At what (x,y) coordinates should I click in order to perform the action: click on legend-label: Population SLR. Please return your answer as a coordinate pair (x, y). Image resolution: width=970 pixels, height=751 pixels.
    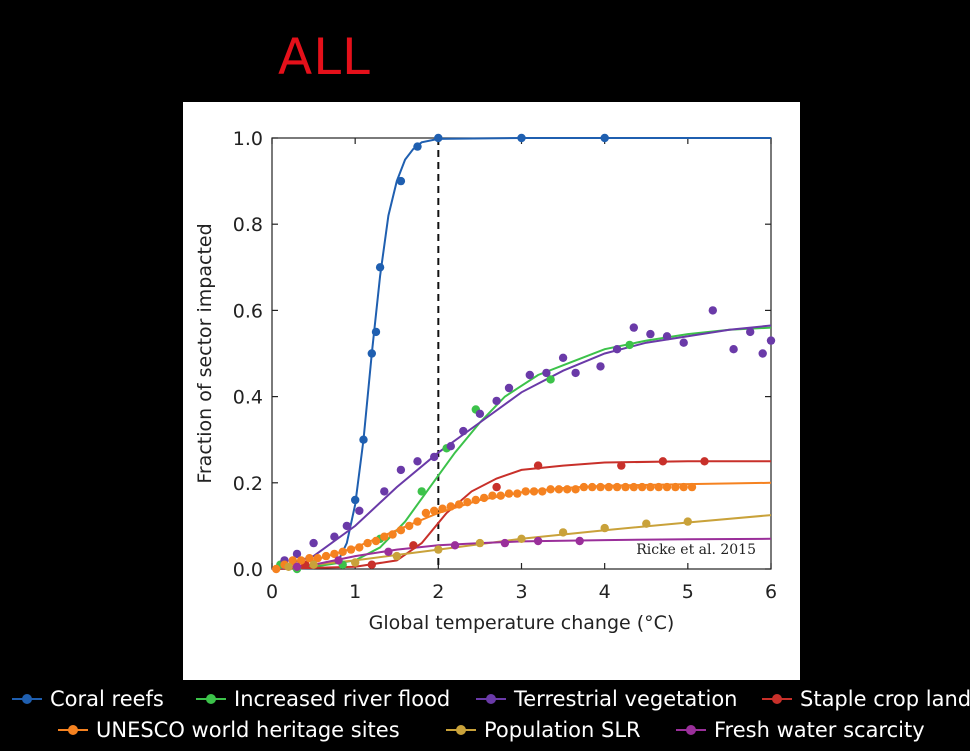
    Looking at the image, I should click on (562, 730).